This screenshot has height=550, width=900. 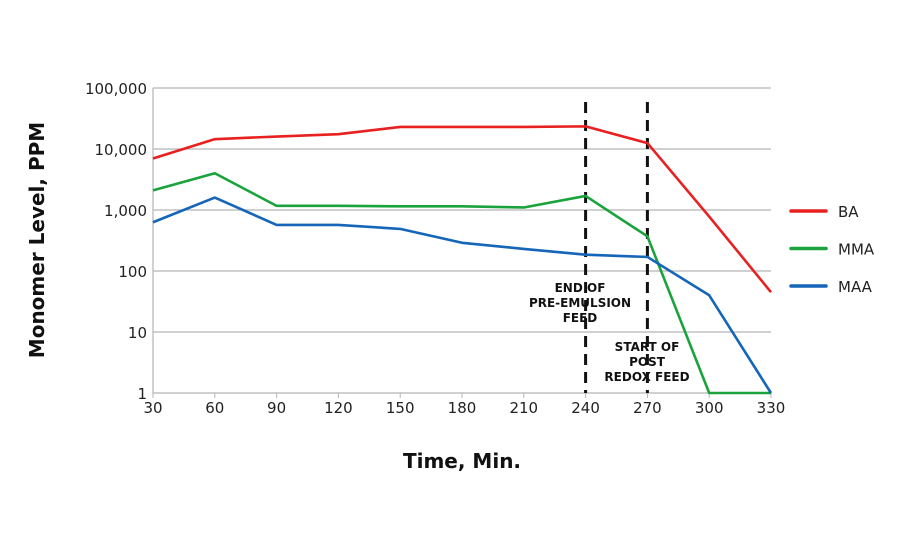 I want to click on x-tick-label: 180, so click(x=462, y=408).